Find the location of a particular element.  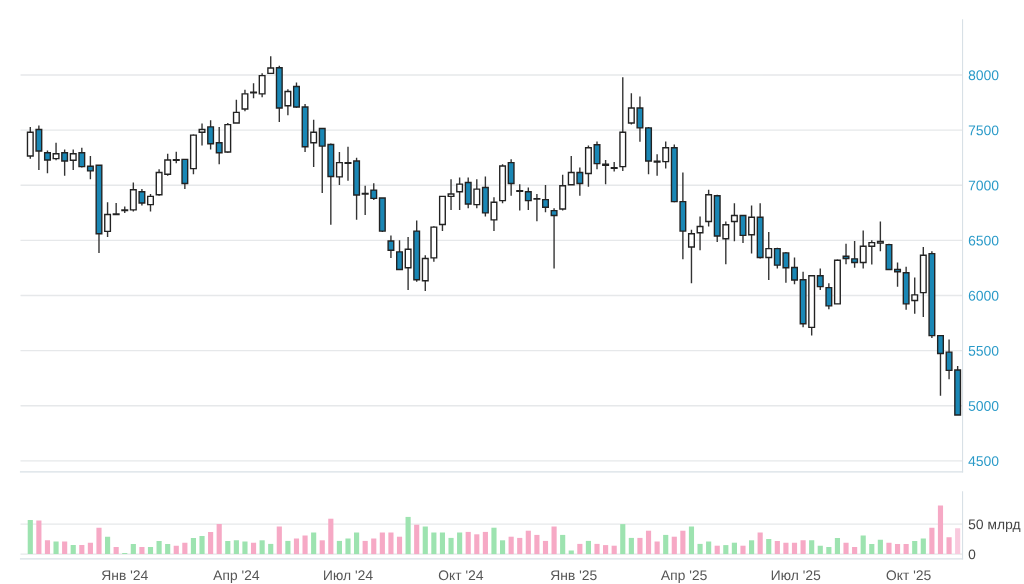

y-tick-label: 4500 is located at coordinates (983, 461).